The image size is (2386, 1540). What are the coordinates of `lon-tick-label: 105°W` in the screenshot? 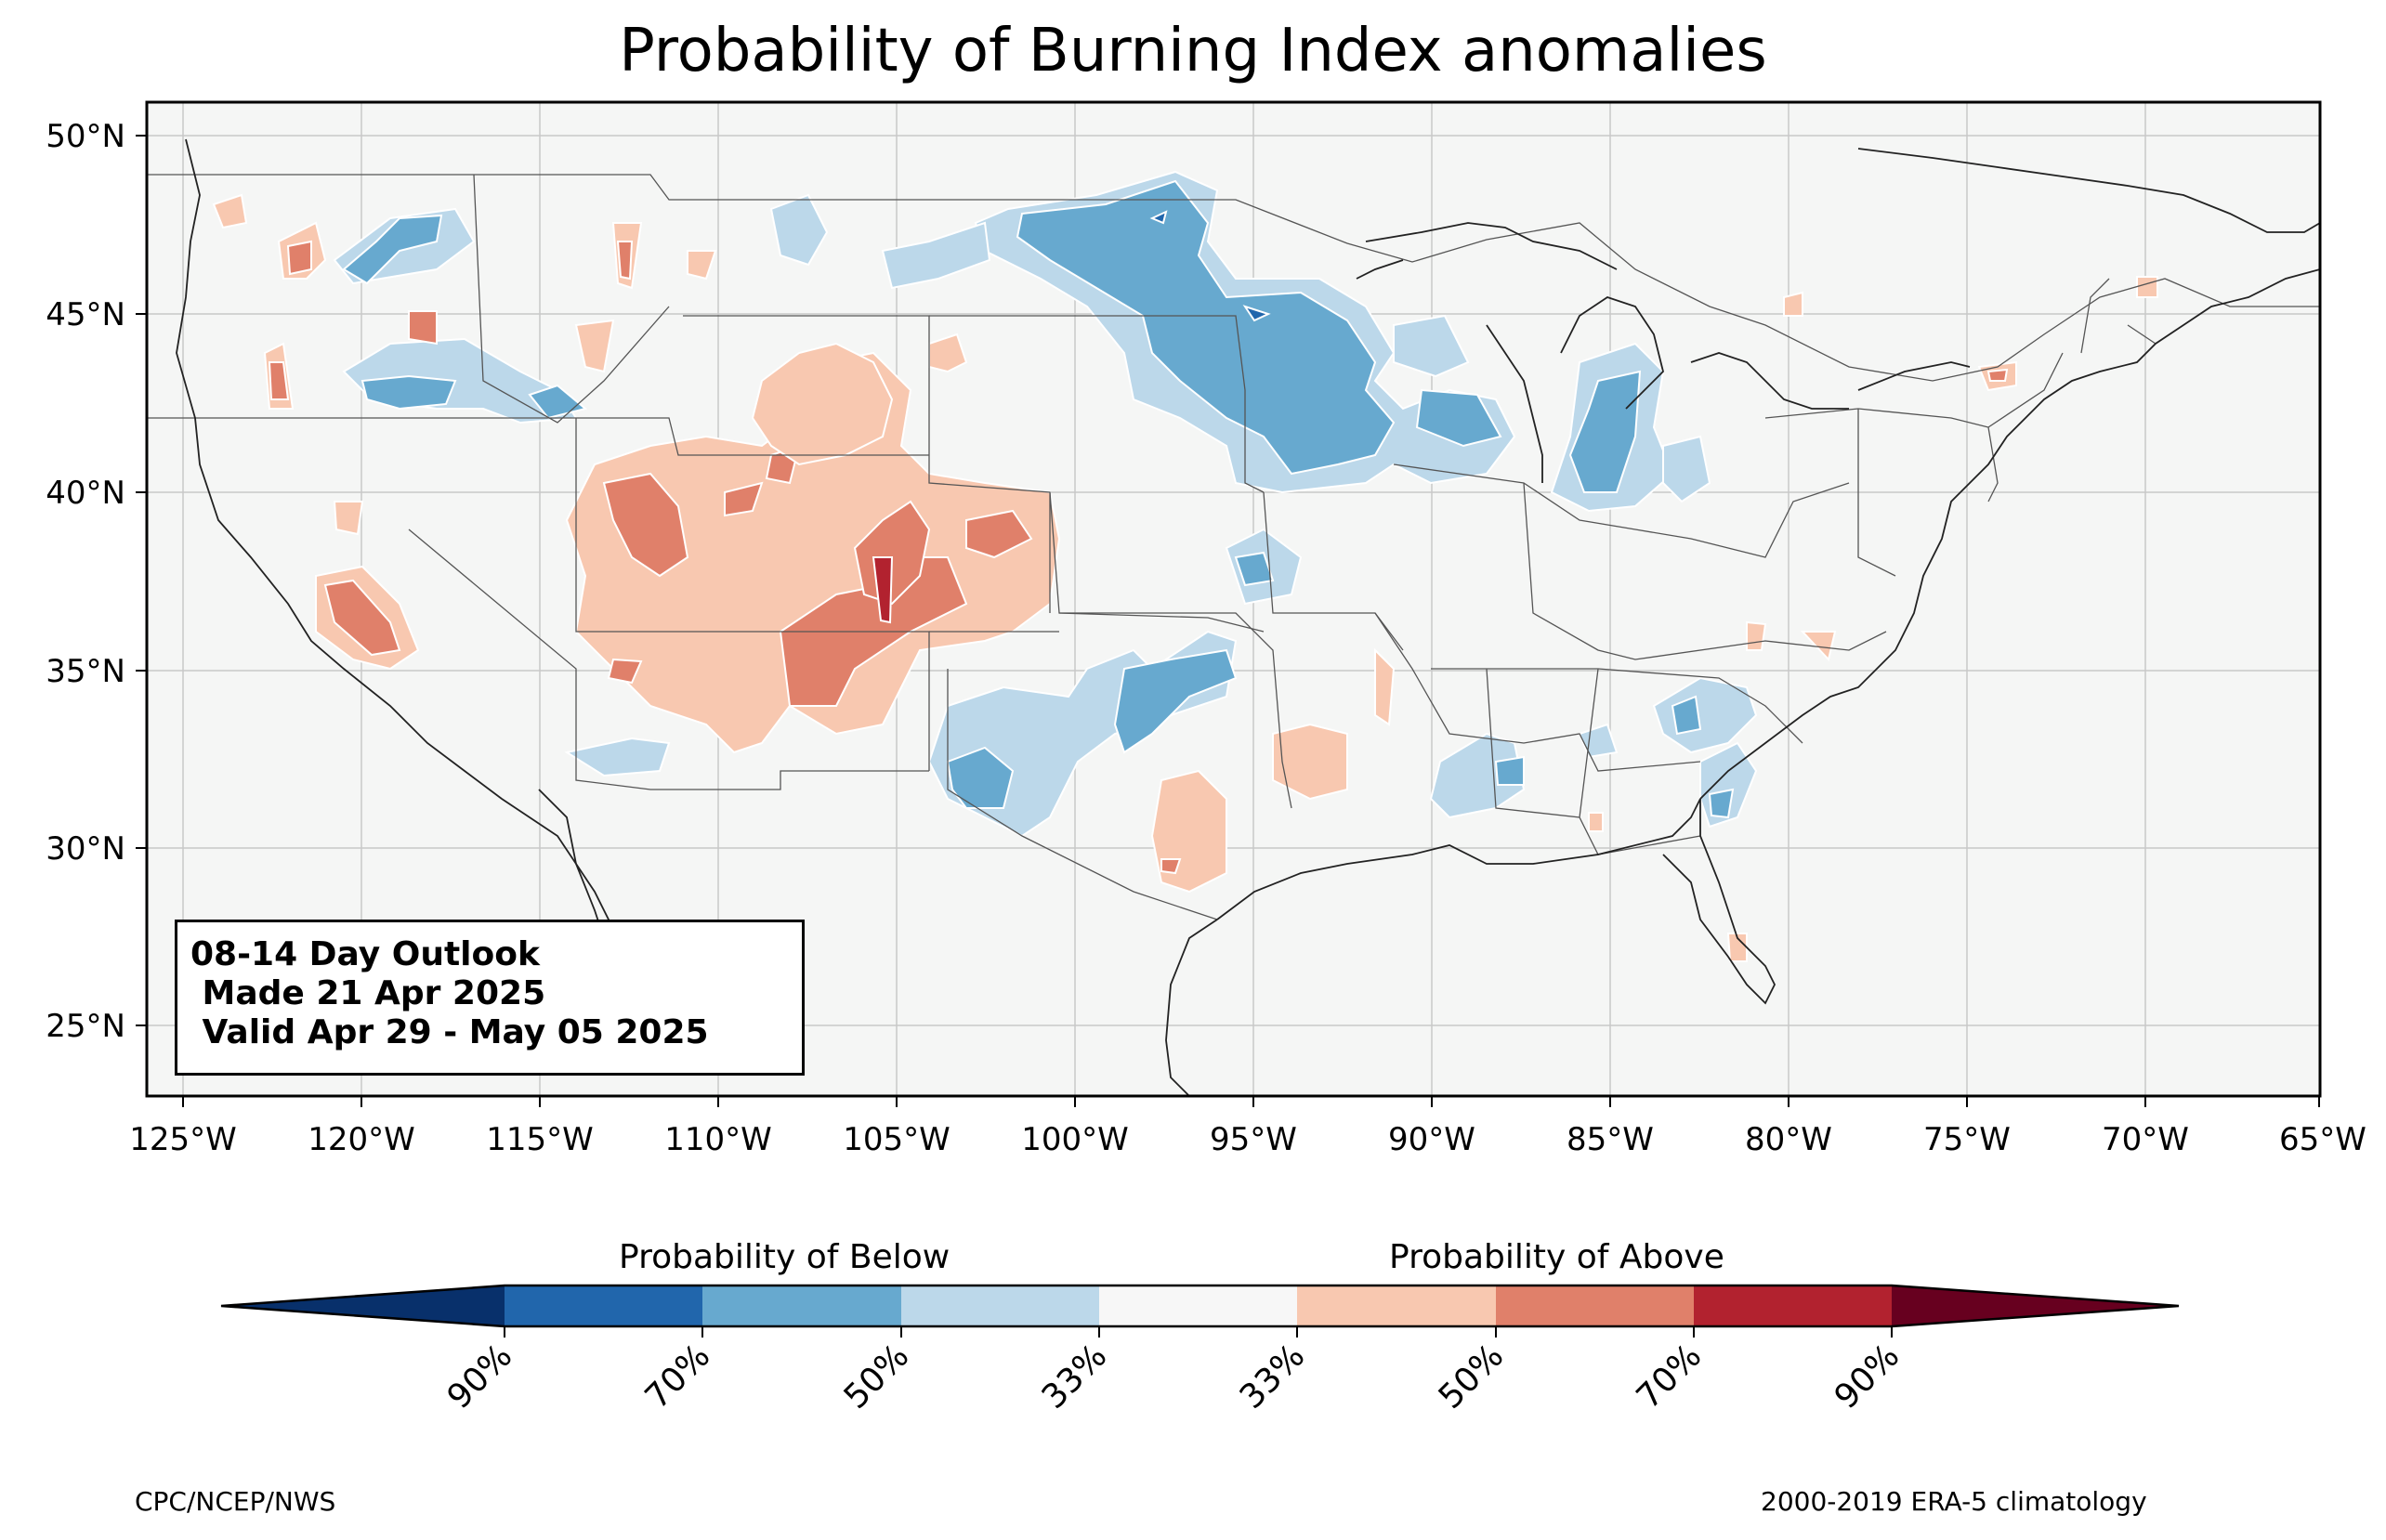 It's located at (896, 1139).